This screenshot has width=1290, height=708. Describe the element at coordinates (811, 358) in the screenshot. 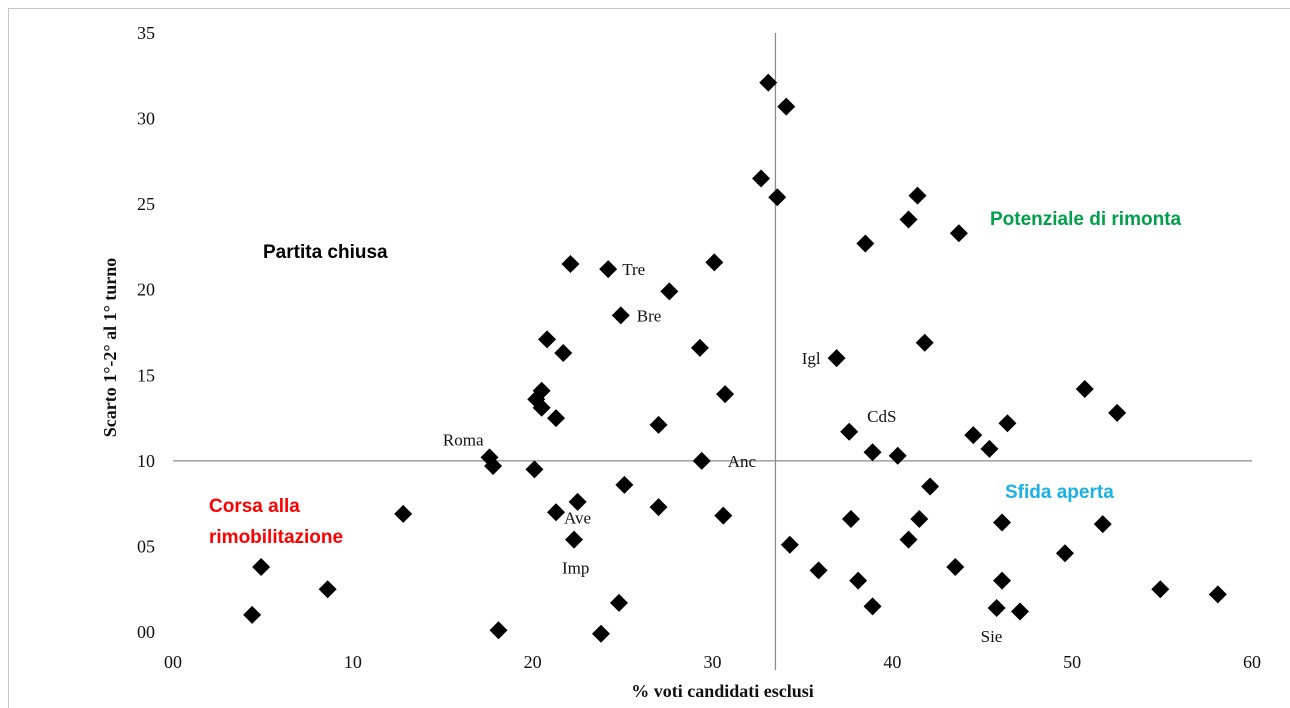

I see `point-label: Igl` at that location.